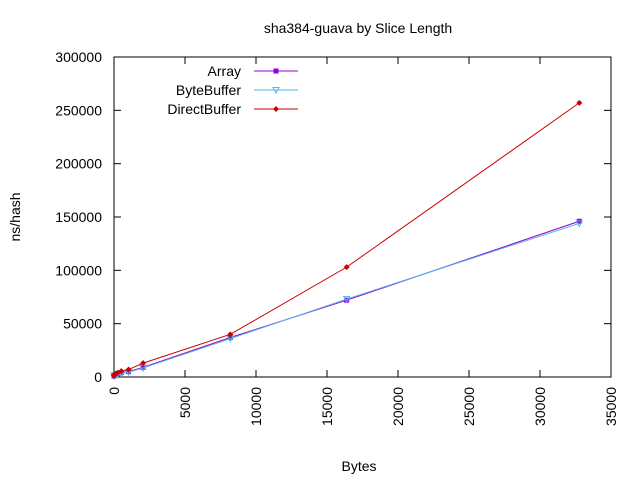  I want to click on y-tick-label: 50000, so click(82, 324).